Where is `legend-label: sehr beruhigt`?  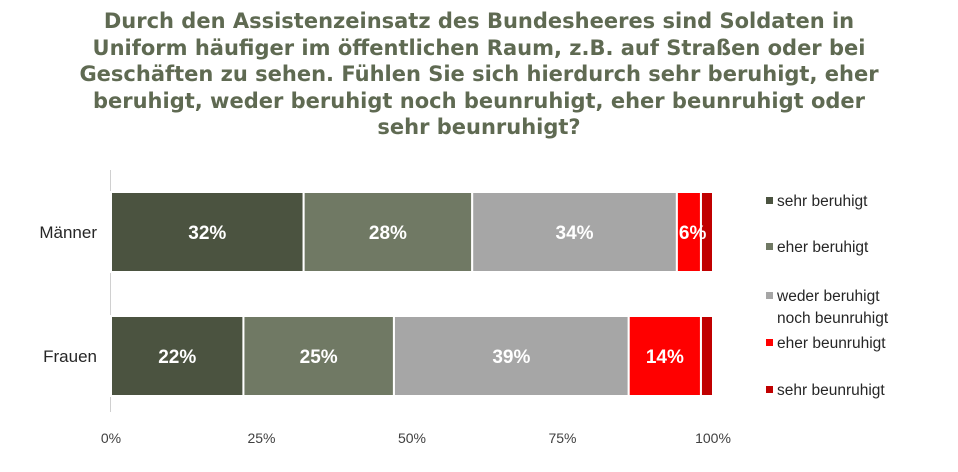
legend-label: sehr beruhigt is located at coordinates (822, 201).